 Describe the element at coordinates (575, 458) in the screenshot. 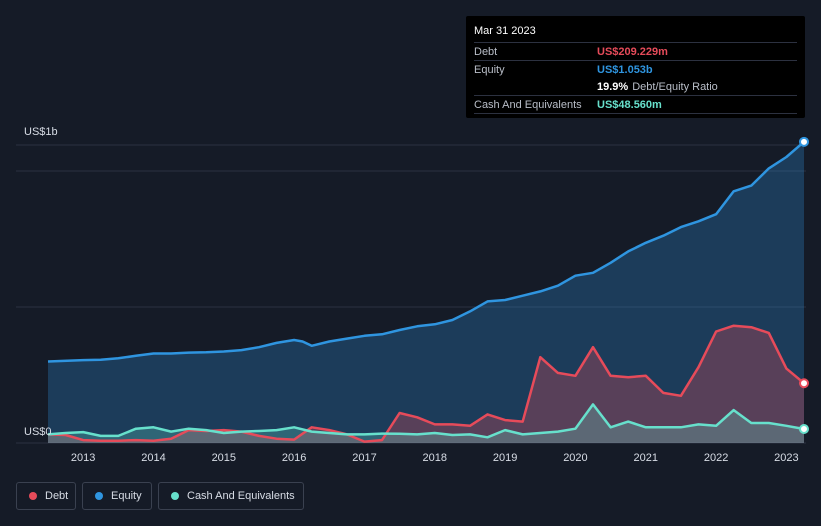

I see `x-tick-label: 2020` at that location.